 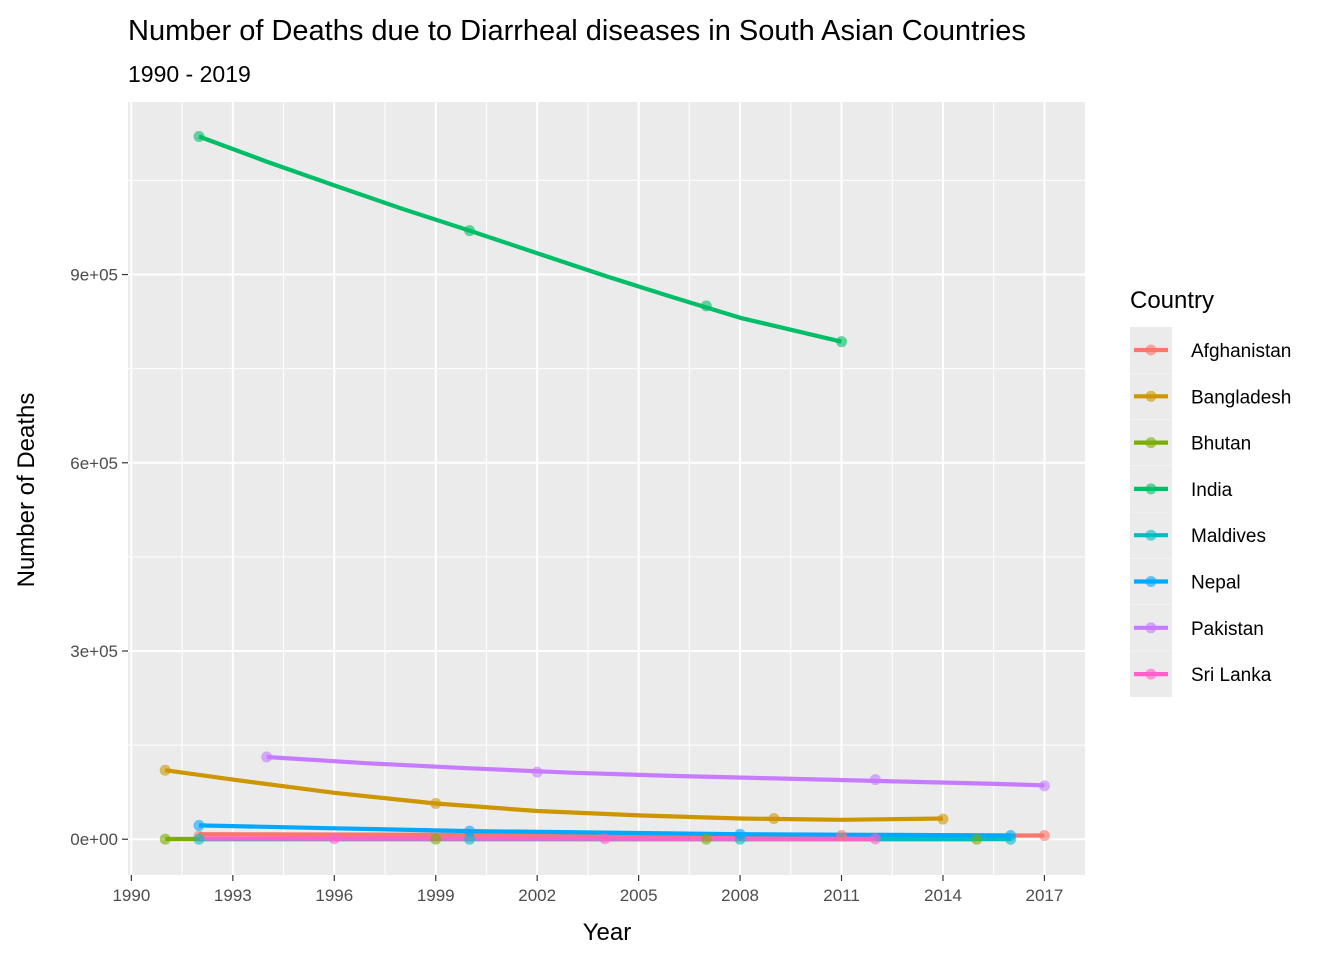 What do you see at coordinates (1228, 536) in the screenshot?
I see `legend-label: Maldives` at bounding box center [1228, 536].